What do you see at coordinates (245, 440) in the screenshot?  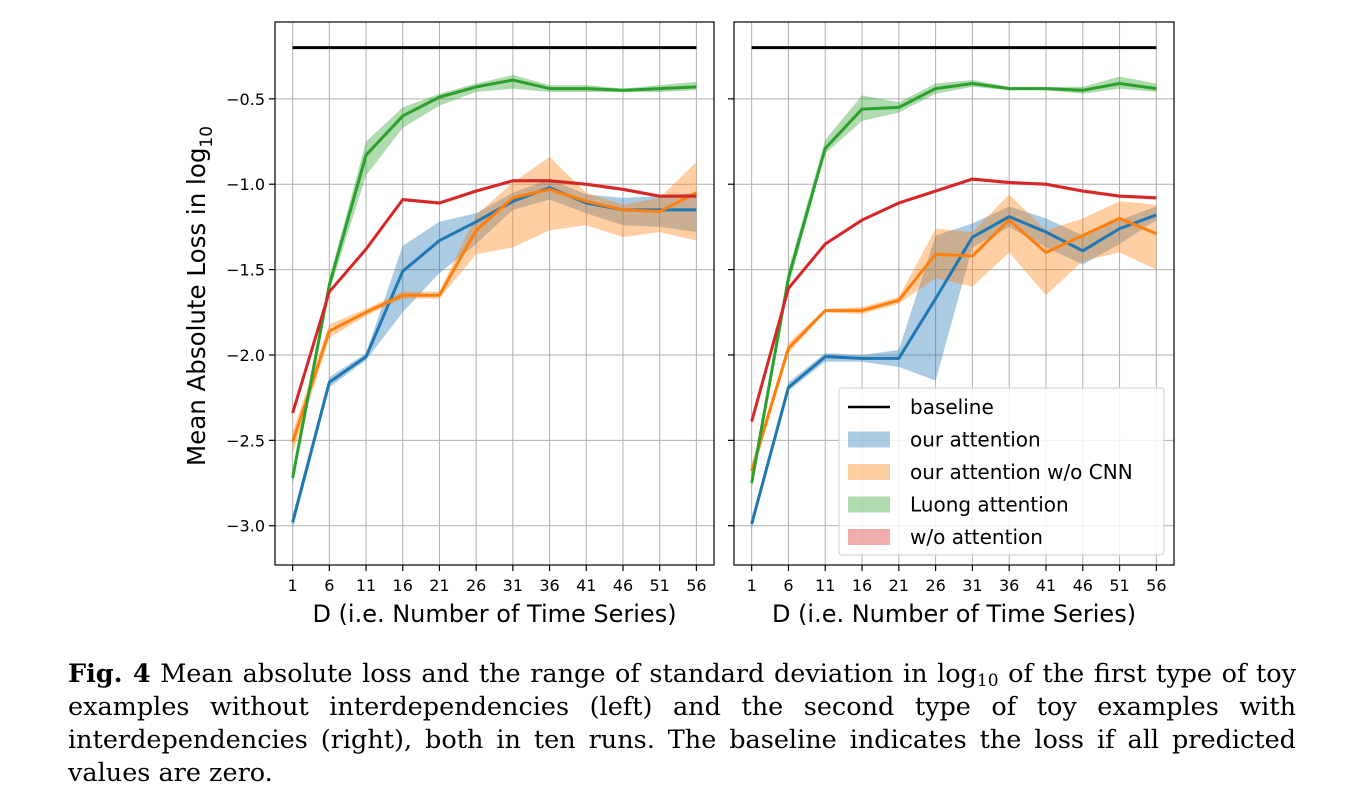 I see `y-tick-label: −2.5` at bounding box center [245, 440].